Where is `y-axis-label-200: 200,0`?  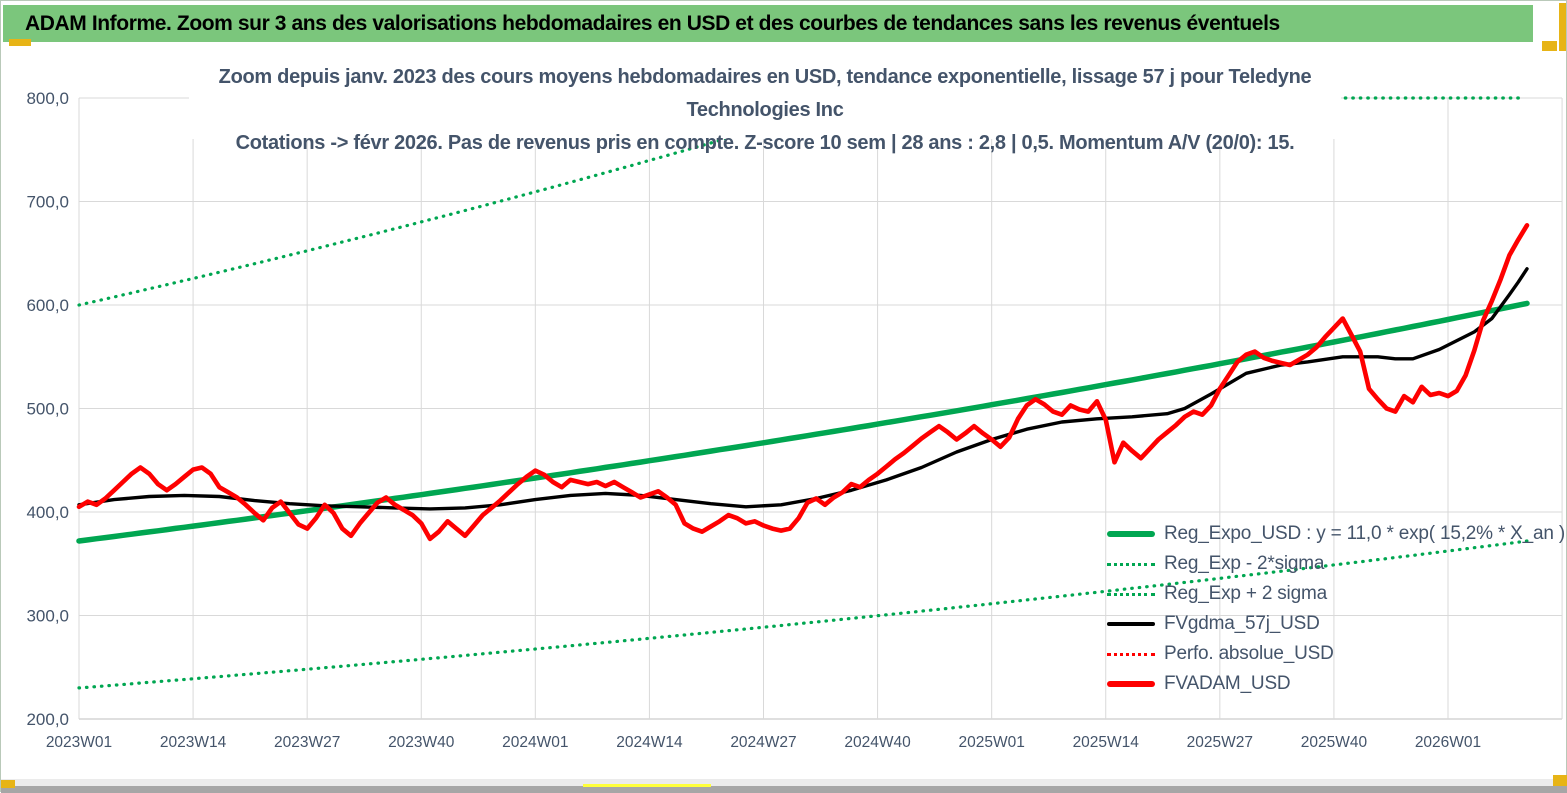
y-axis-label-200: 200,0 is located at coordinates (47, 719).